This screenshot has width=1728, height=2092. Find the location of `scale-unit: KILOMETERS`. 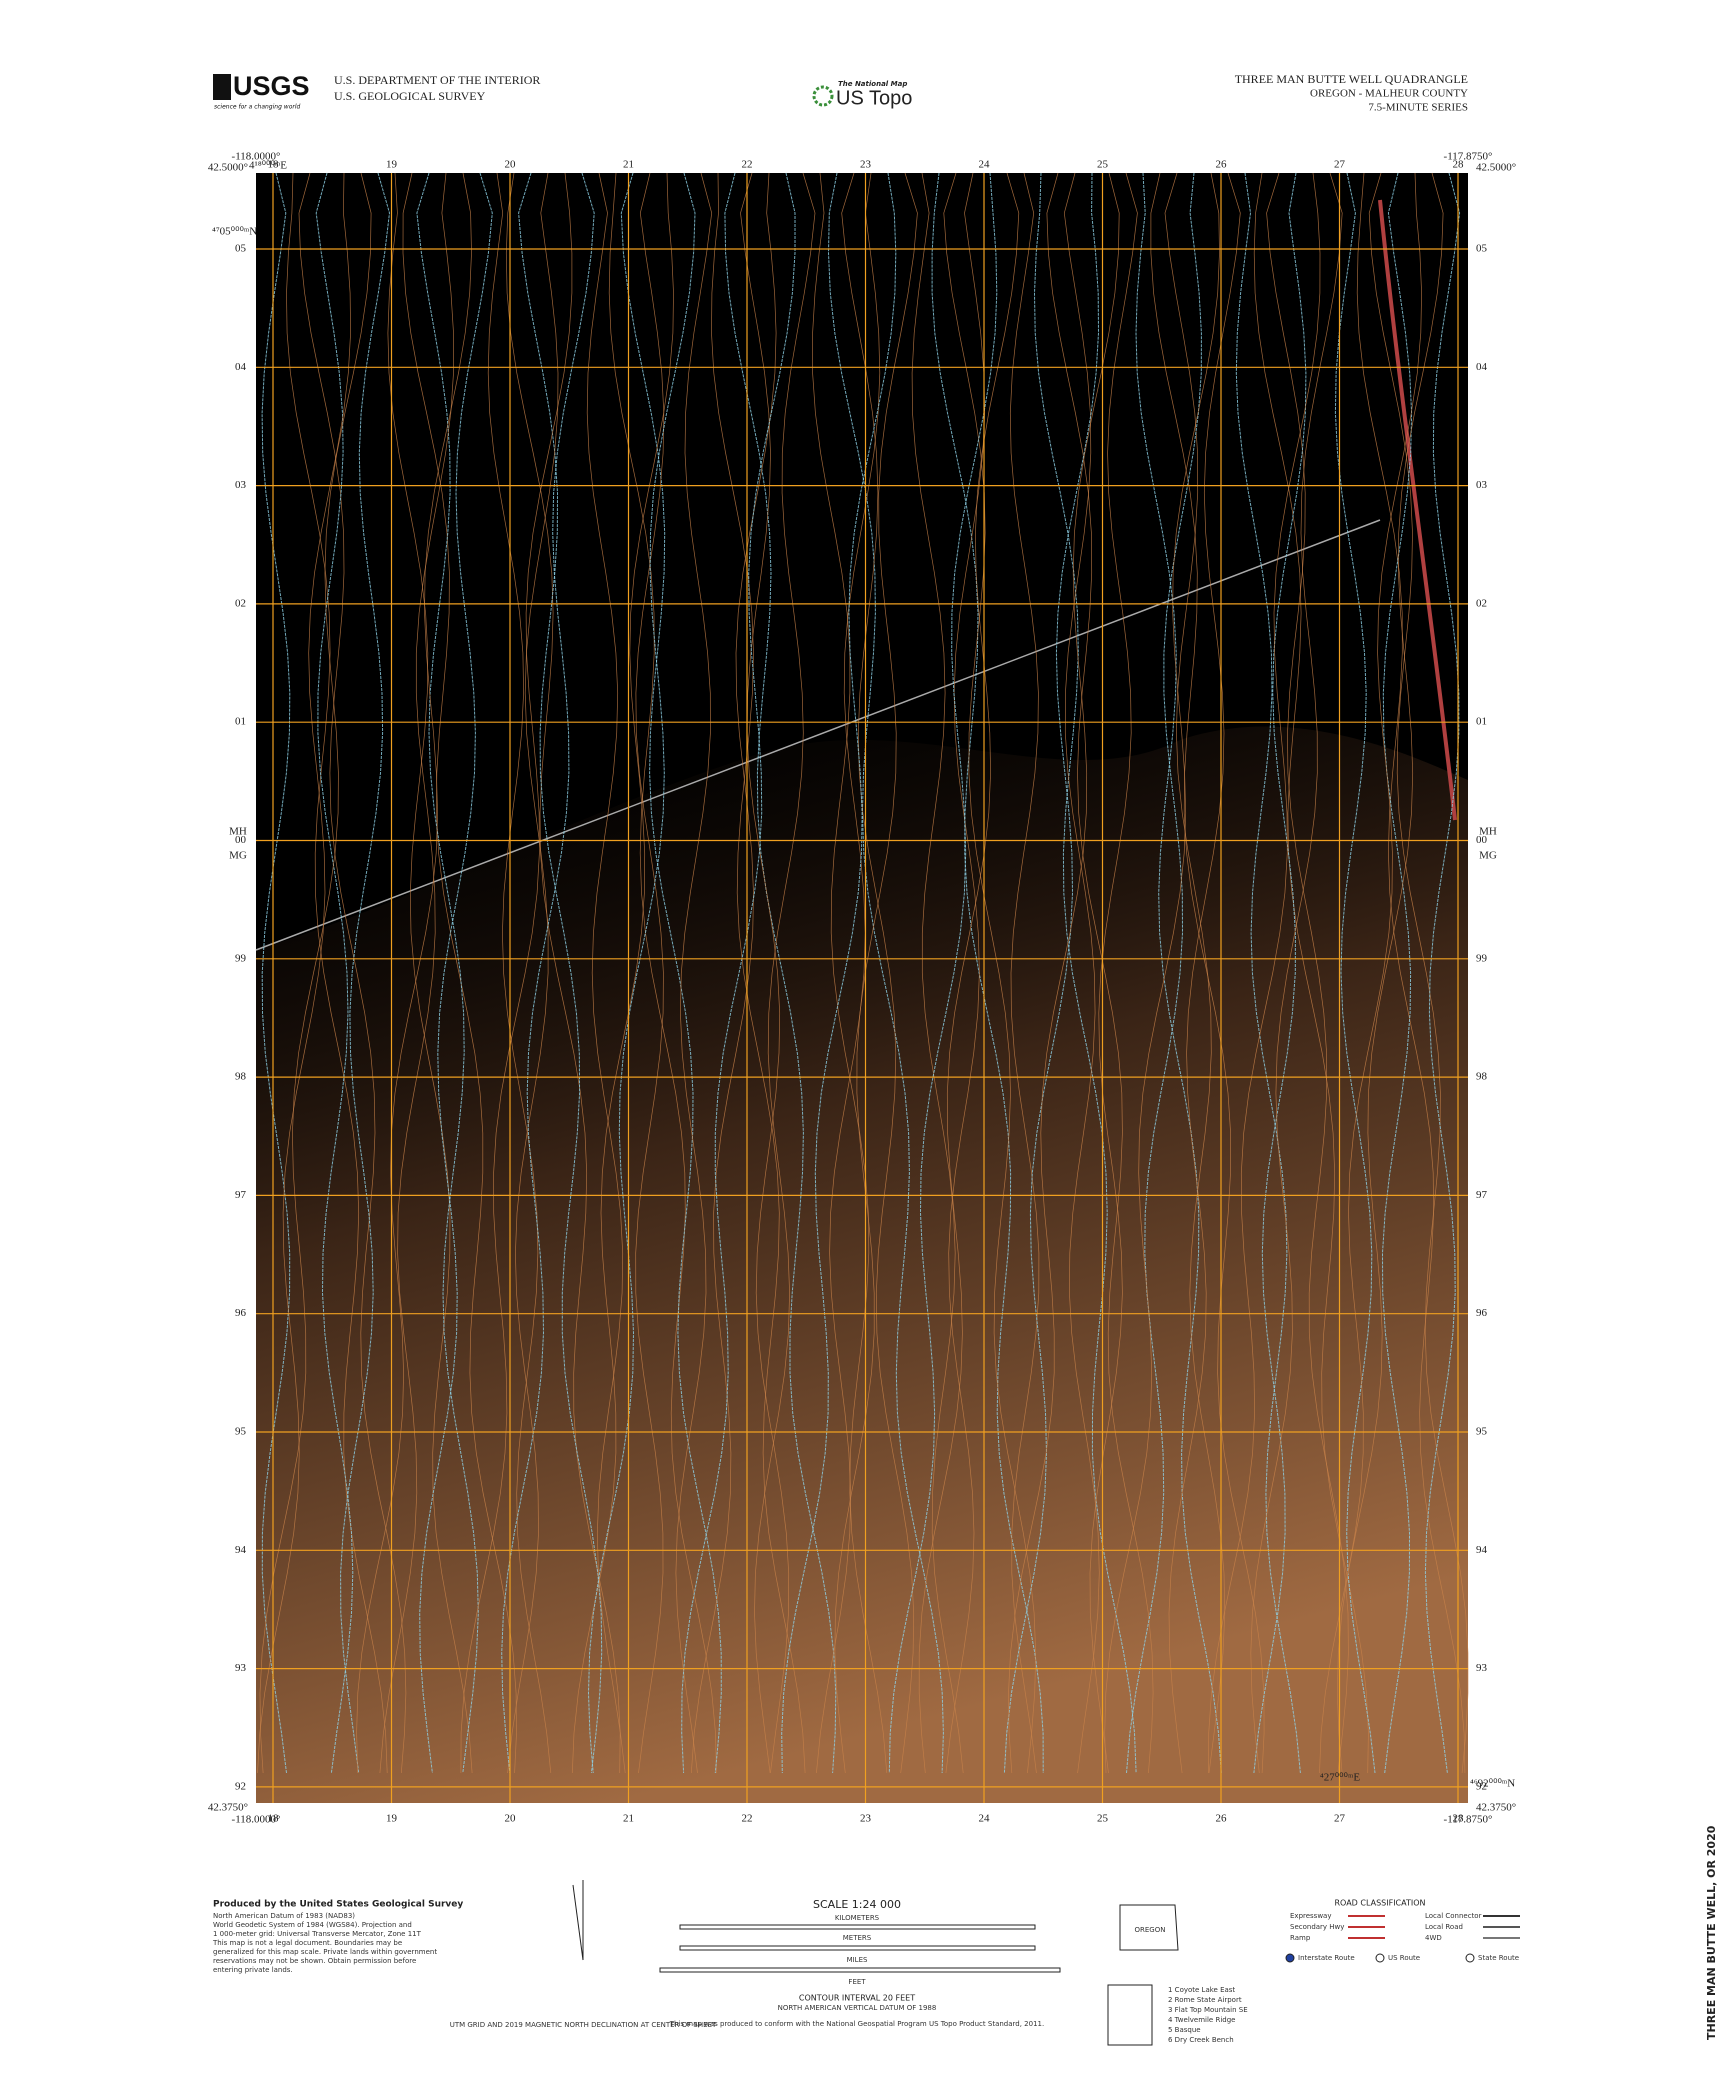

scale-unit: KILOMETERS is located at coordinates (857, 1918).